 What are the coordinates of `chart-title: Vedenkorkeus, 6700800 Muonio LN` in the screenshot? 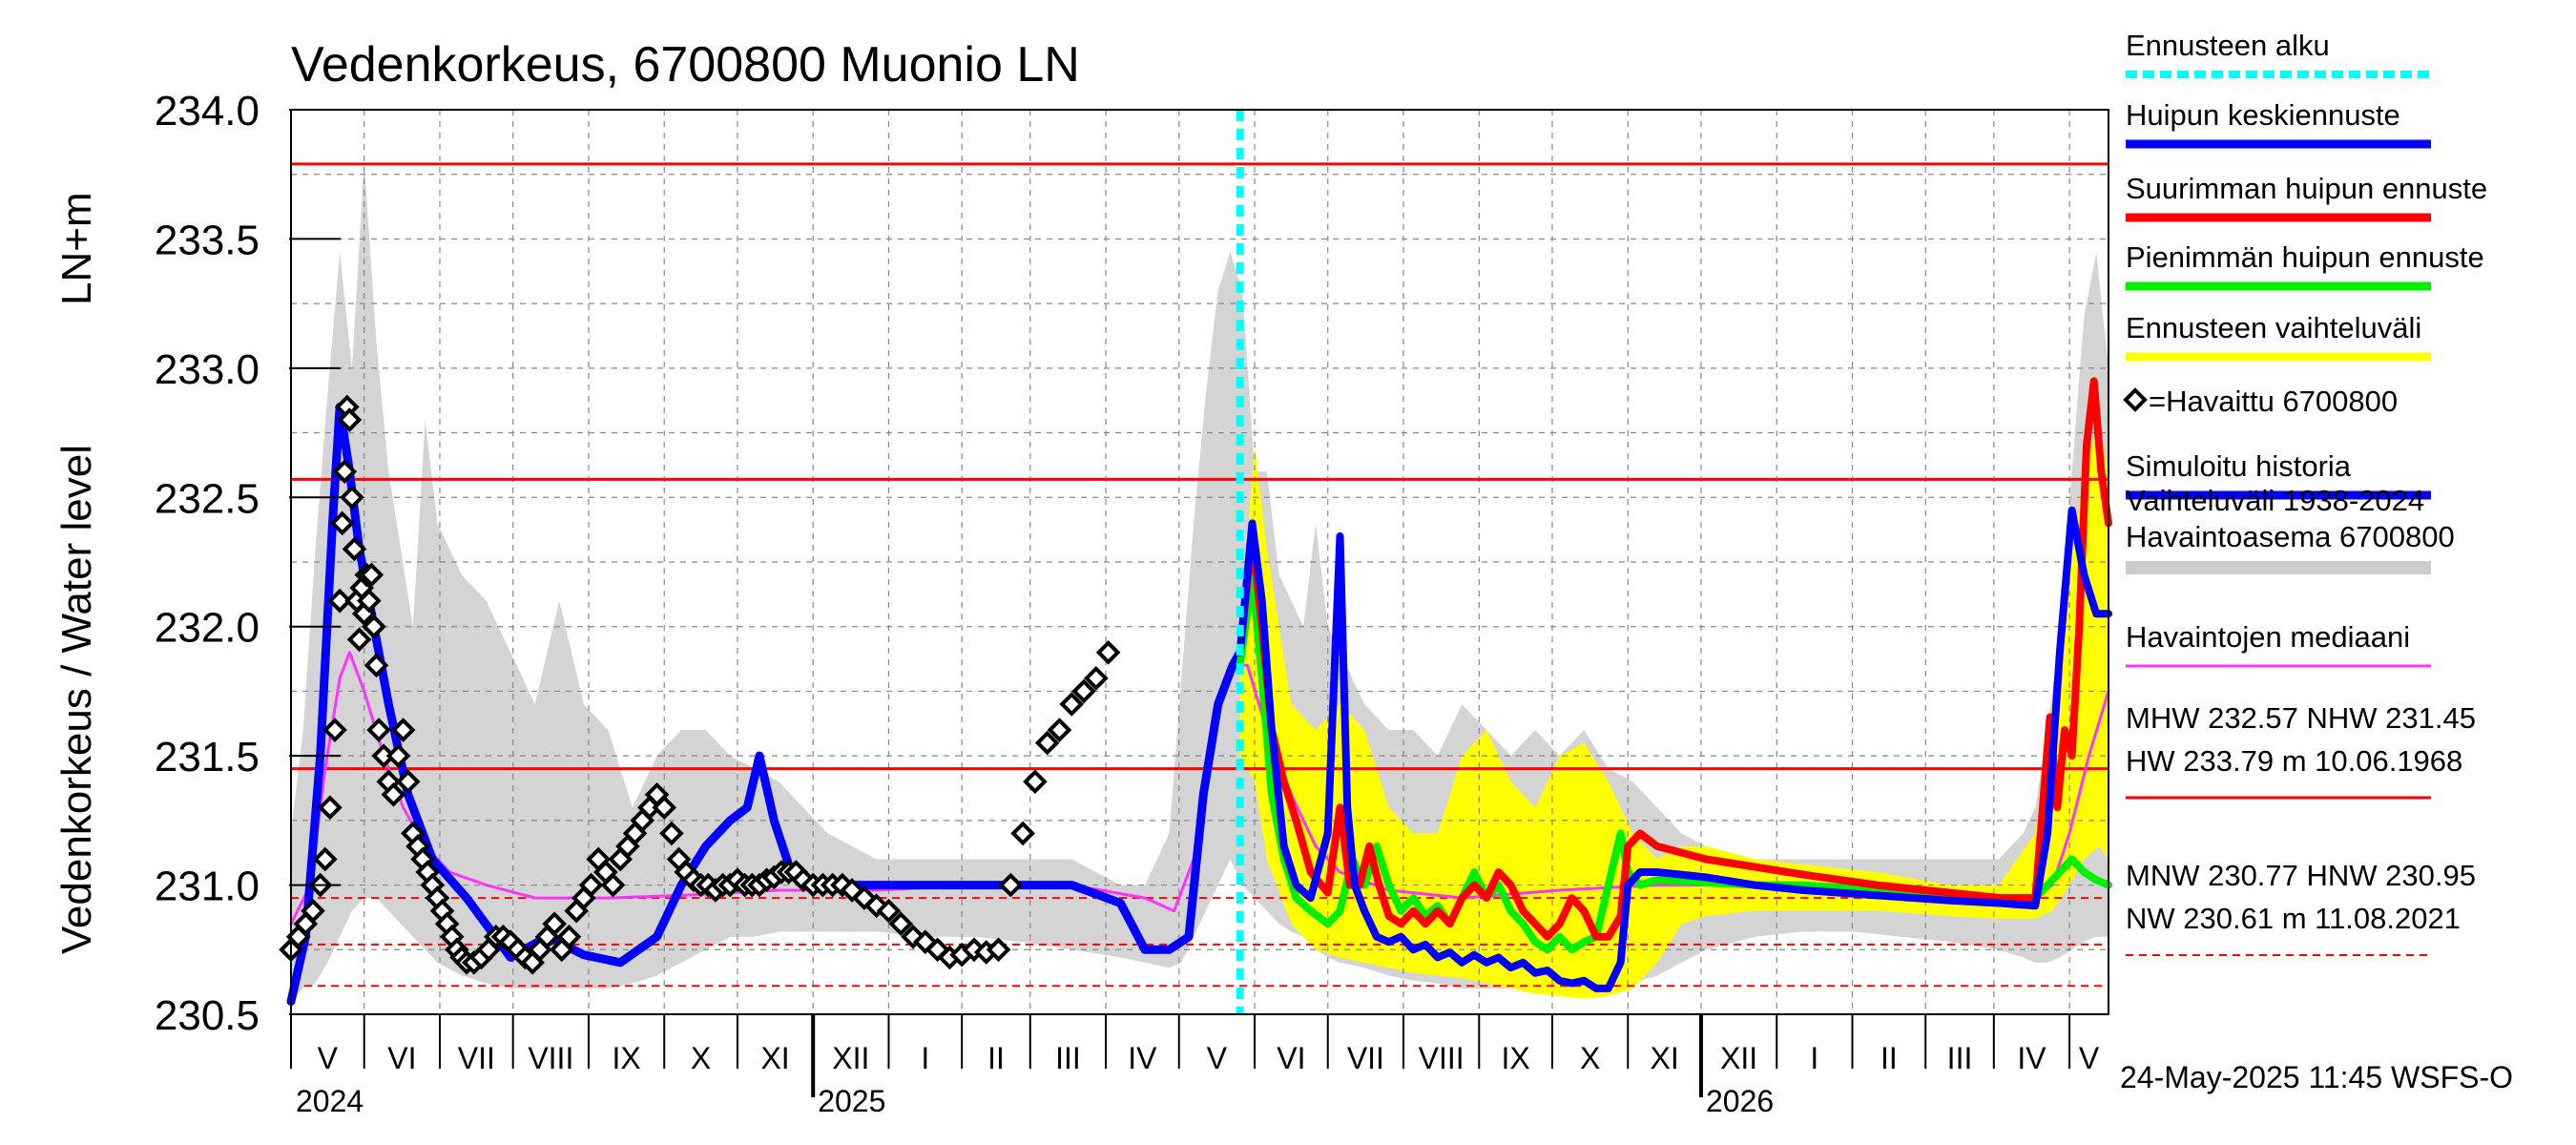 It's located at (685, 65).